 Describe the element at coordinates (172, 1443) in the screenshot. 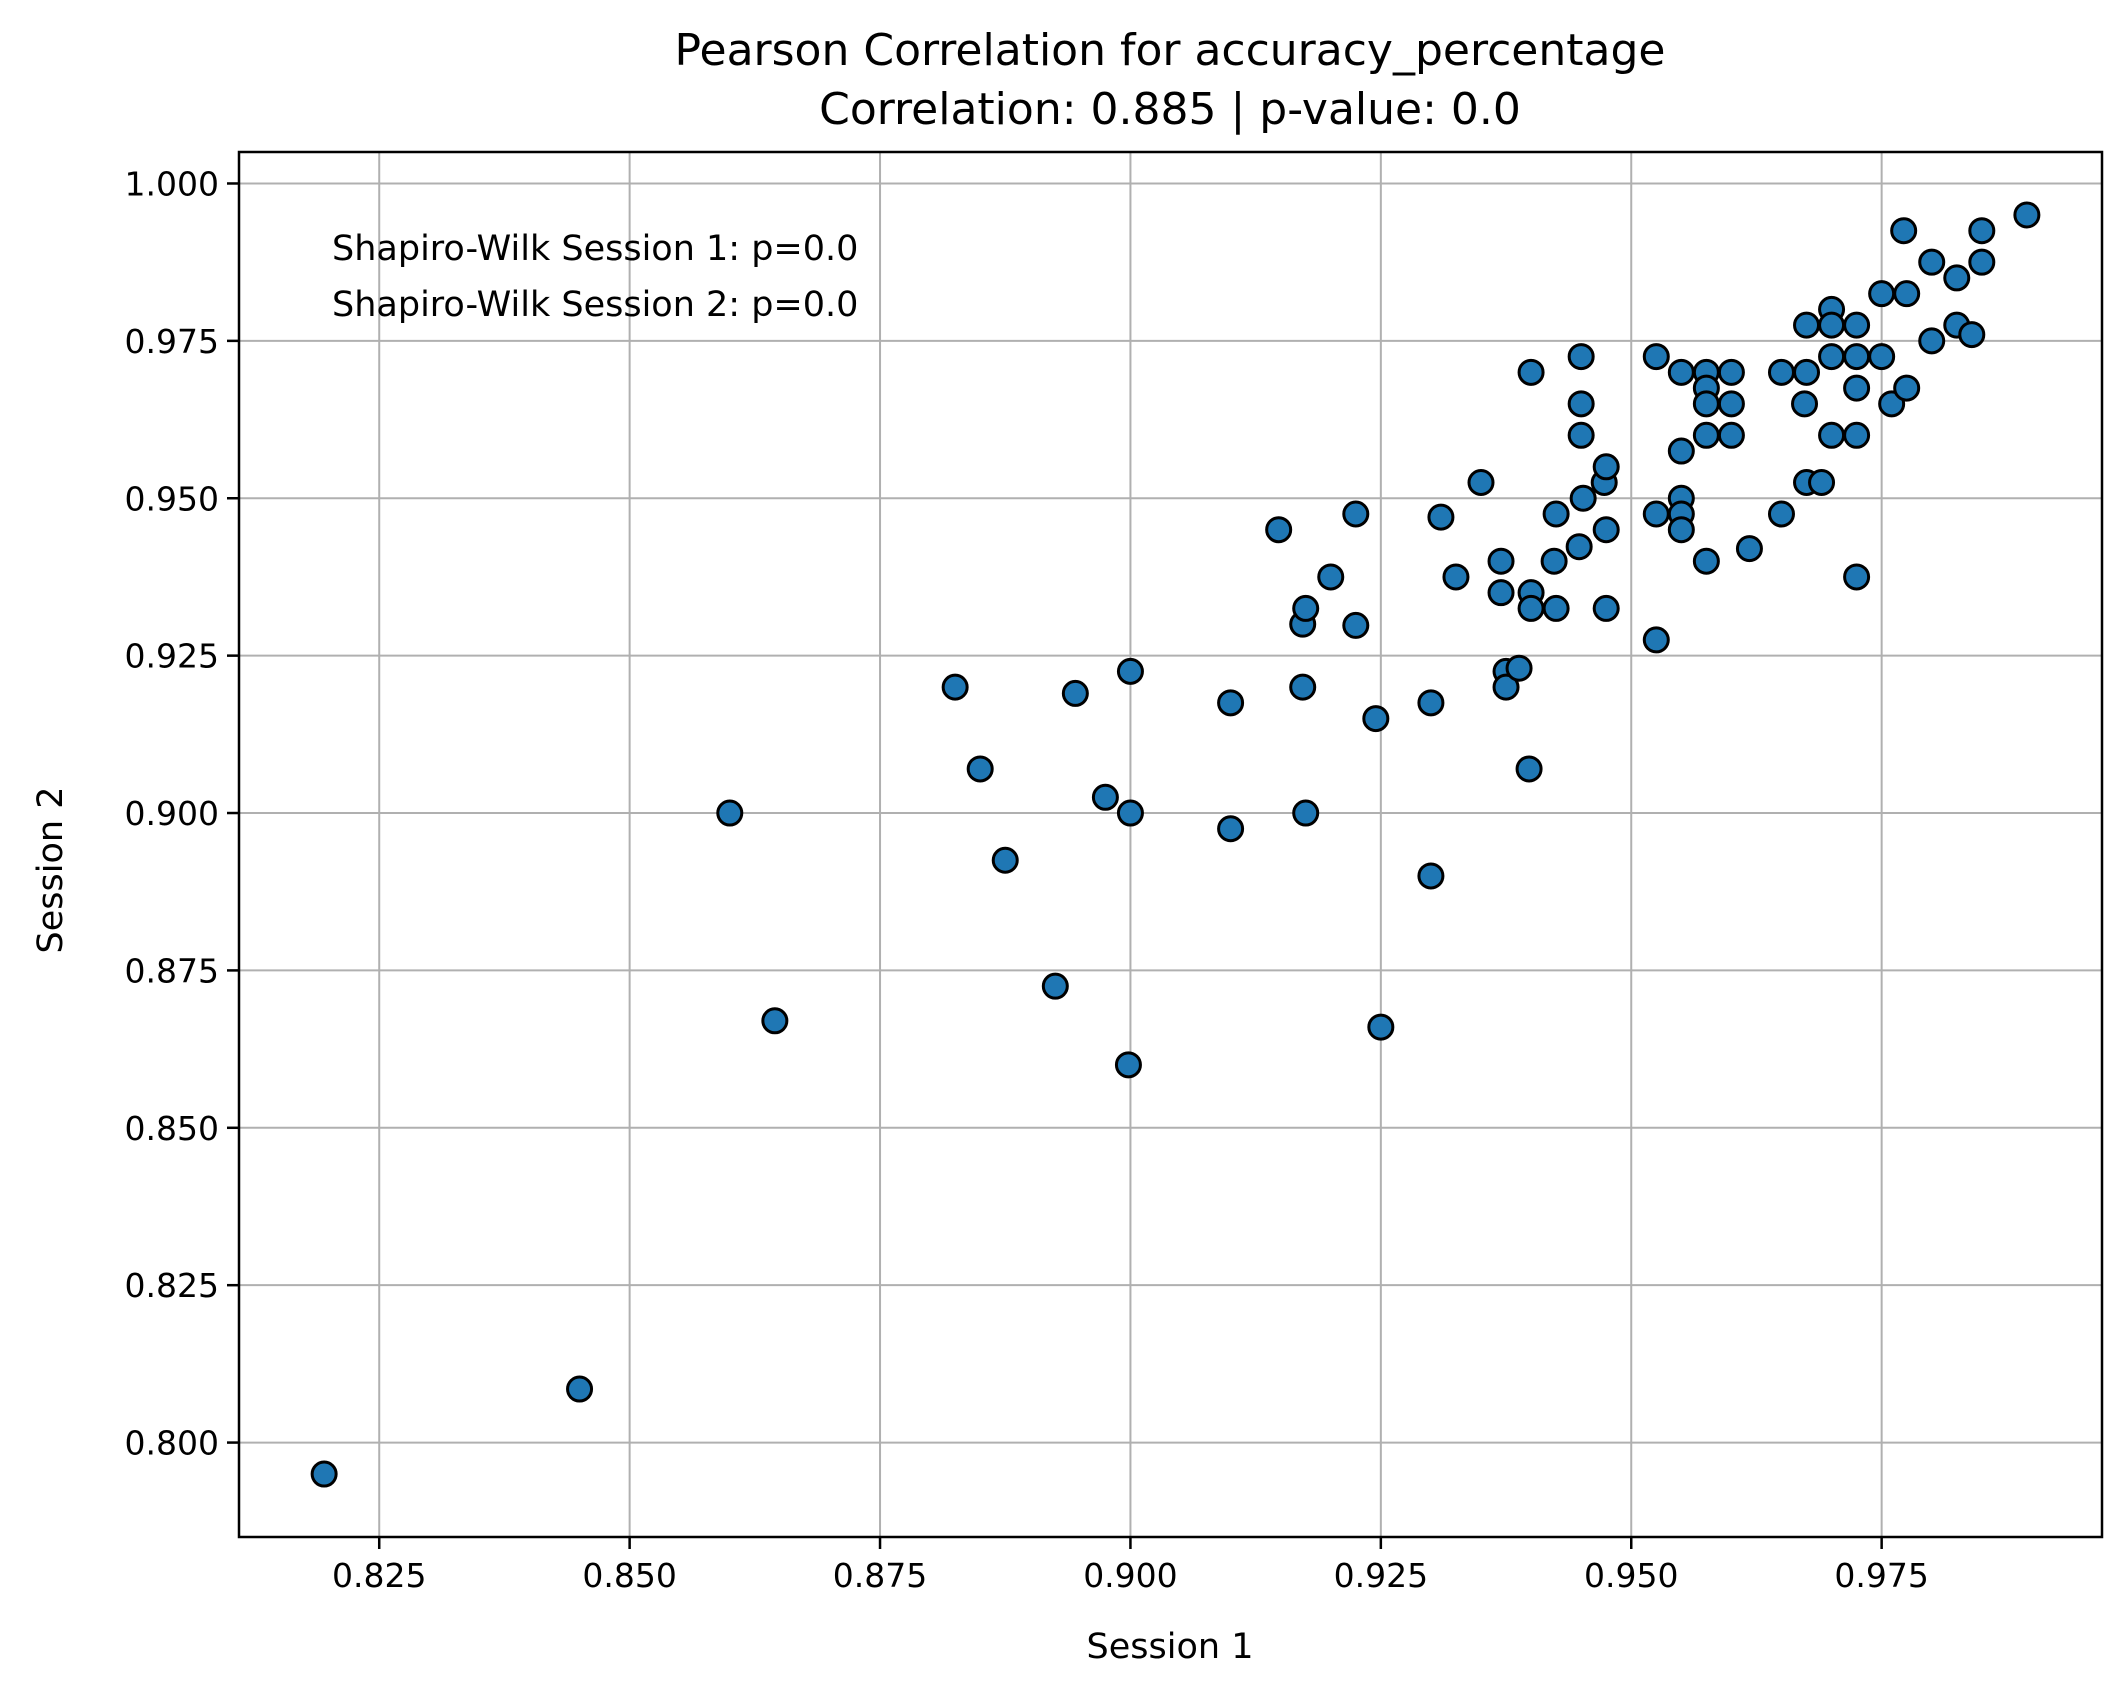

I see `y-tick-label: 0.800` at that location.